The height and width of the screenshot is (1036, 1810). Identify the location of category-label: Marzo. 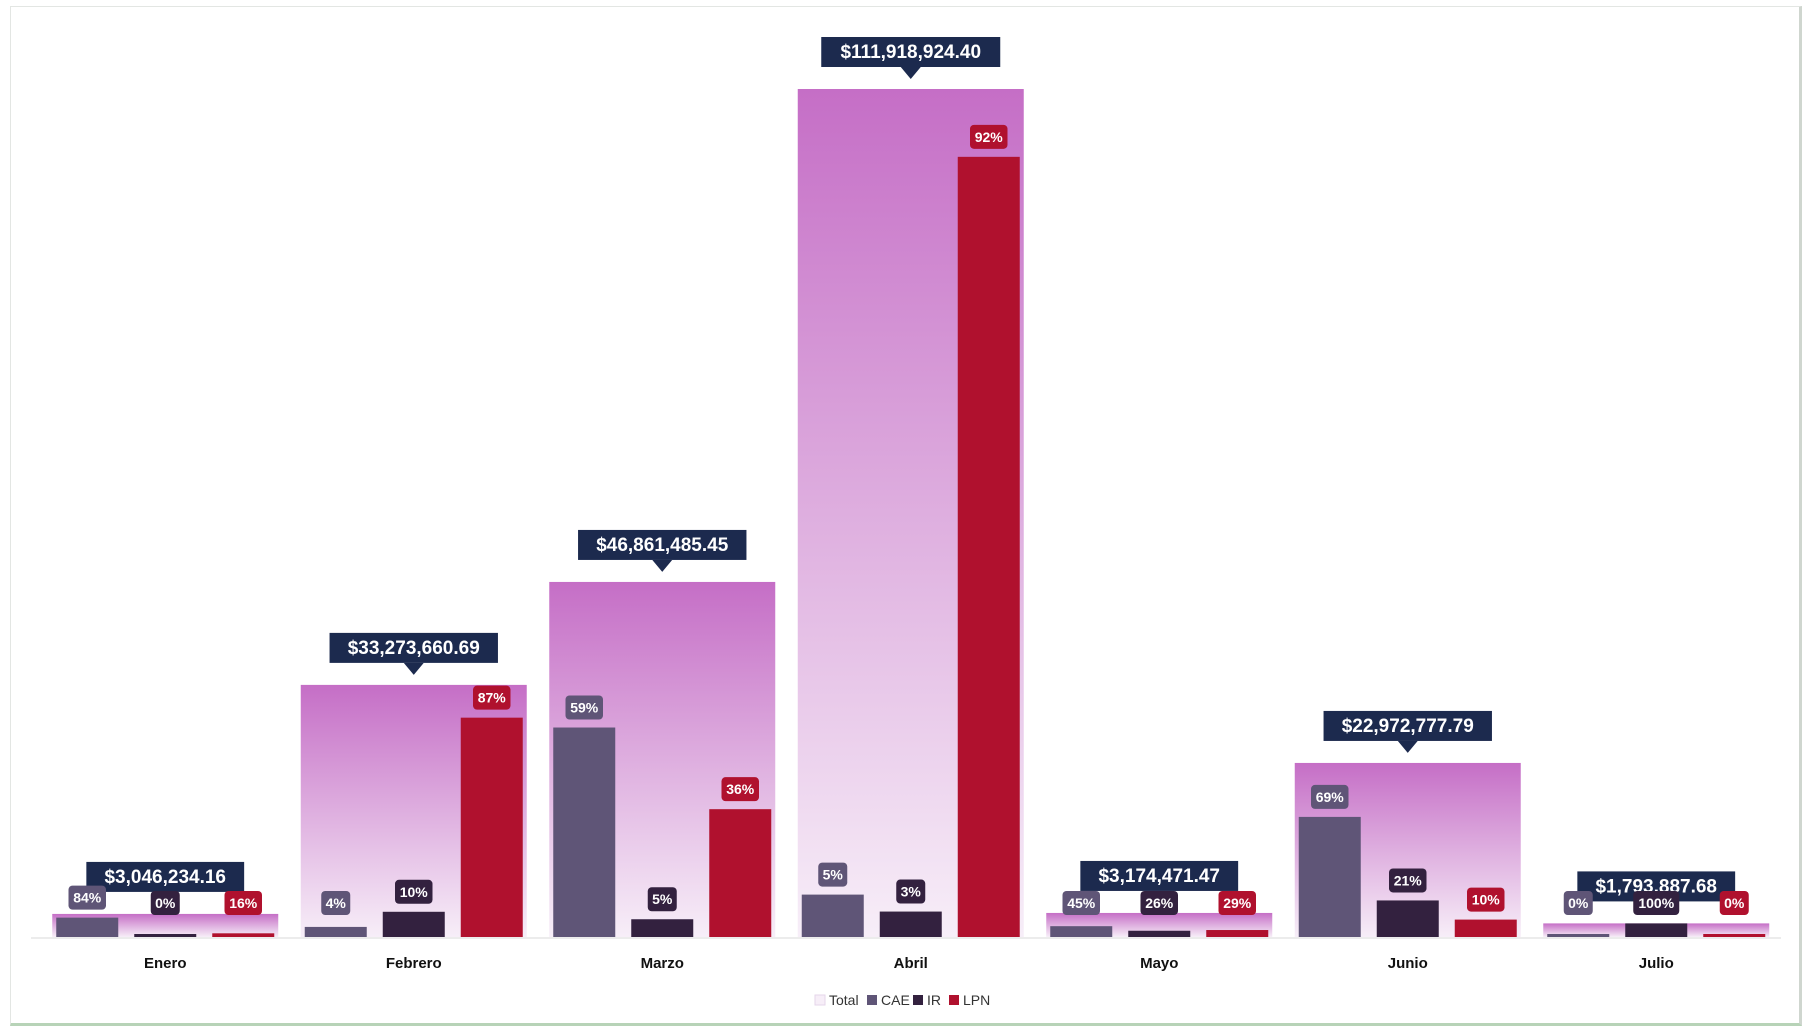
(662, 963).